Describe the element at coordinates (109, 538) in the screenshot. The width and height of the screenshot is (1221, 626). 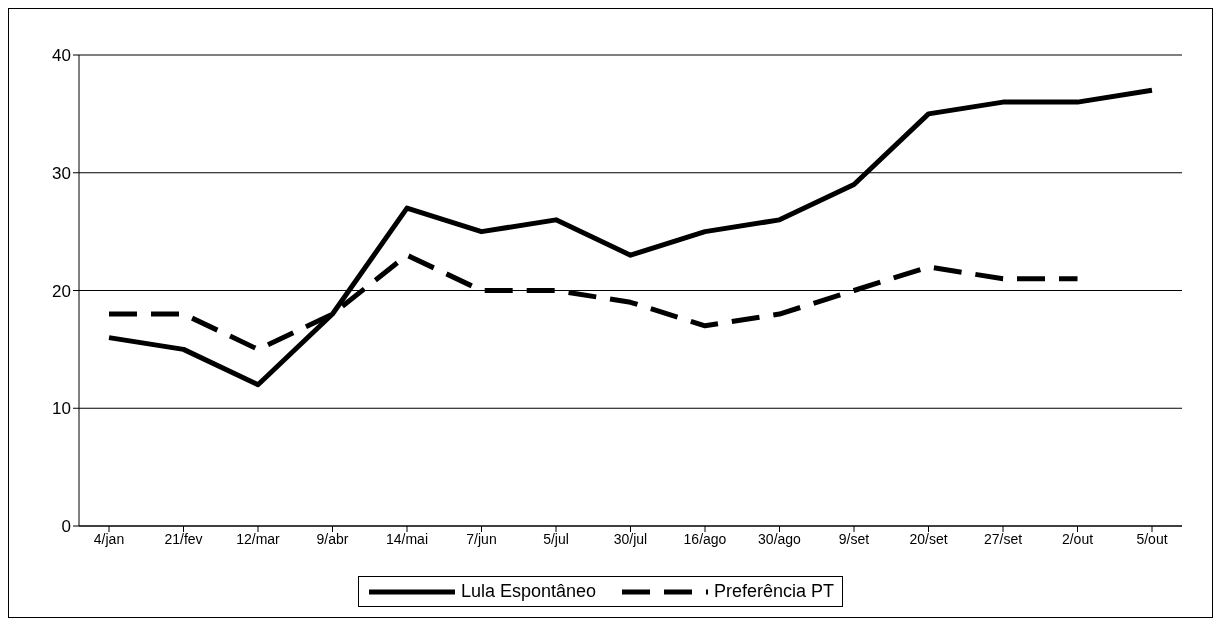
I see `x-tick-label: 4/jan` at that location.